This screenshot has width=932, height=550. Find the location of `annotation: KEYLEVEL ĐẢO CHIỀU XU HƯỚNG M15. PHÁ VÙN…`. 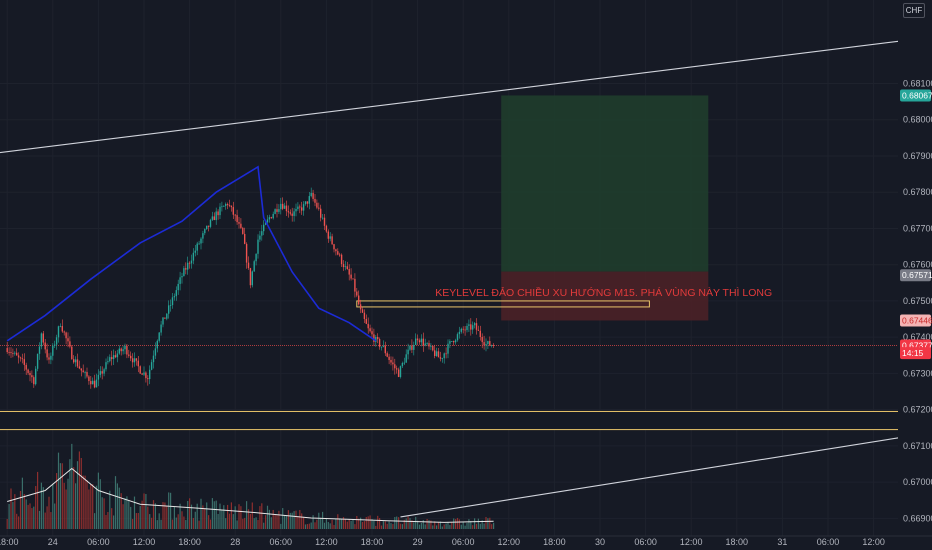

annotation: KEYLEVEL ĐẢO CHIỀU XU HƯỚNG M15. PHÁ VÙN… is located at coordinates (603, 292).